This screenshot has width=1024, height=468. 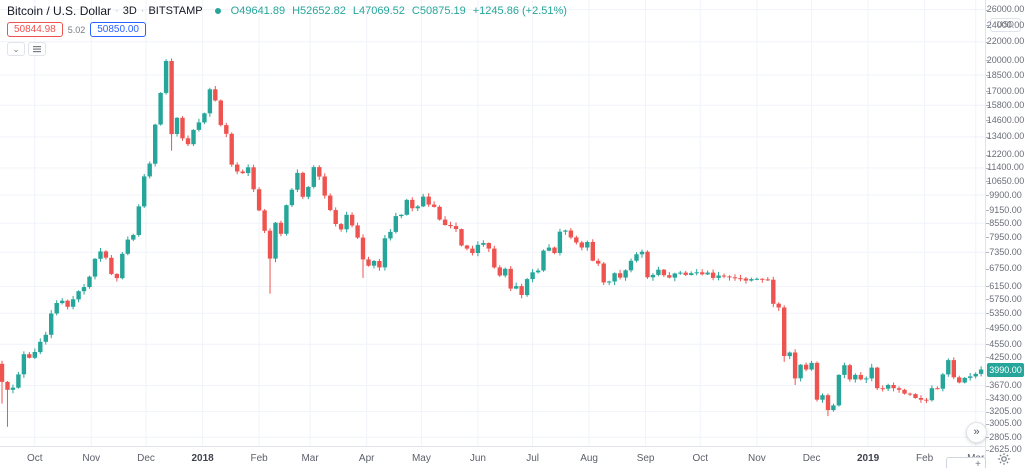 What do you see at coordinates (16, 49) in the screenshot?
I see `legend-collapse-button: ⌄` at bounding box center [16, 49].